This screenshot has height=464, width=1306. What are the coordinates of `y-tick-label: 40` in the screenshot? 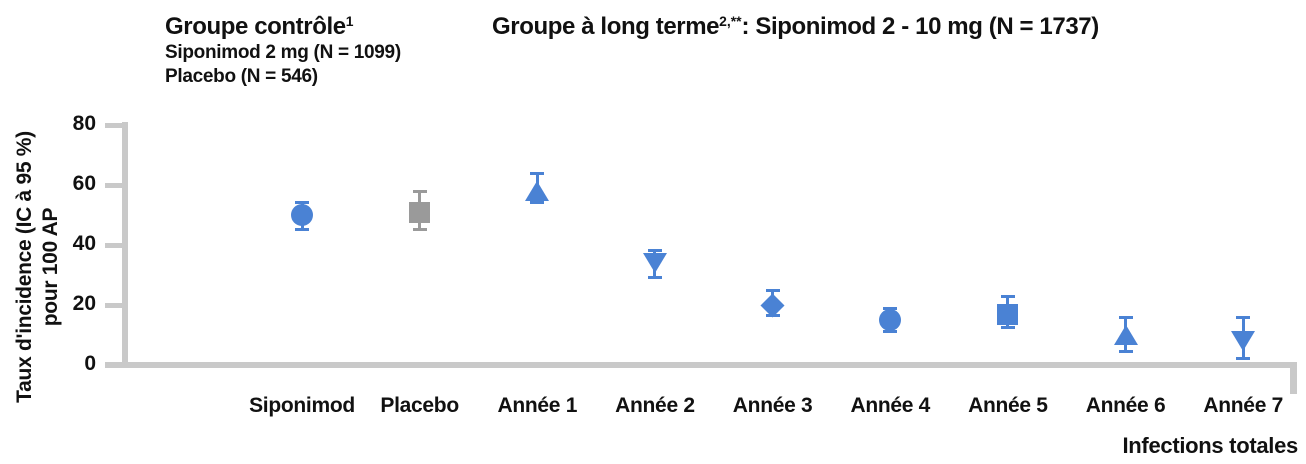 It's located at (84, 243).